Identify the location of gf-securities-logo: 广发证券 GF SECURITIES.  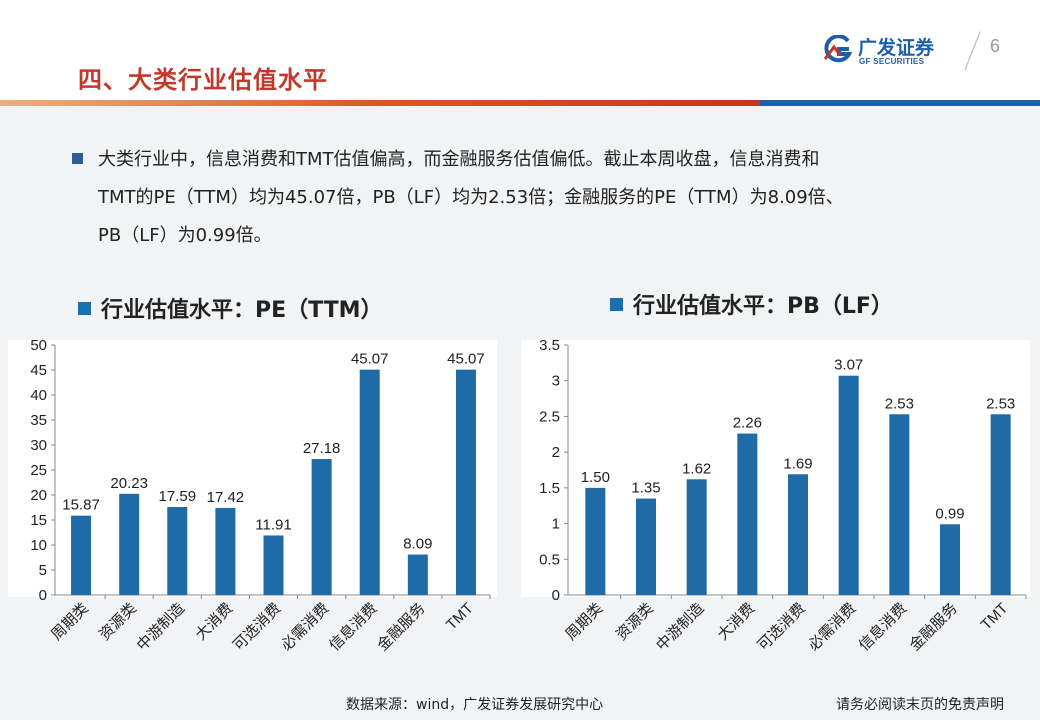
(892, 53).